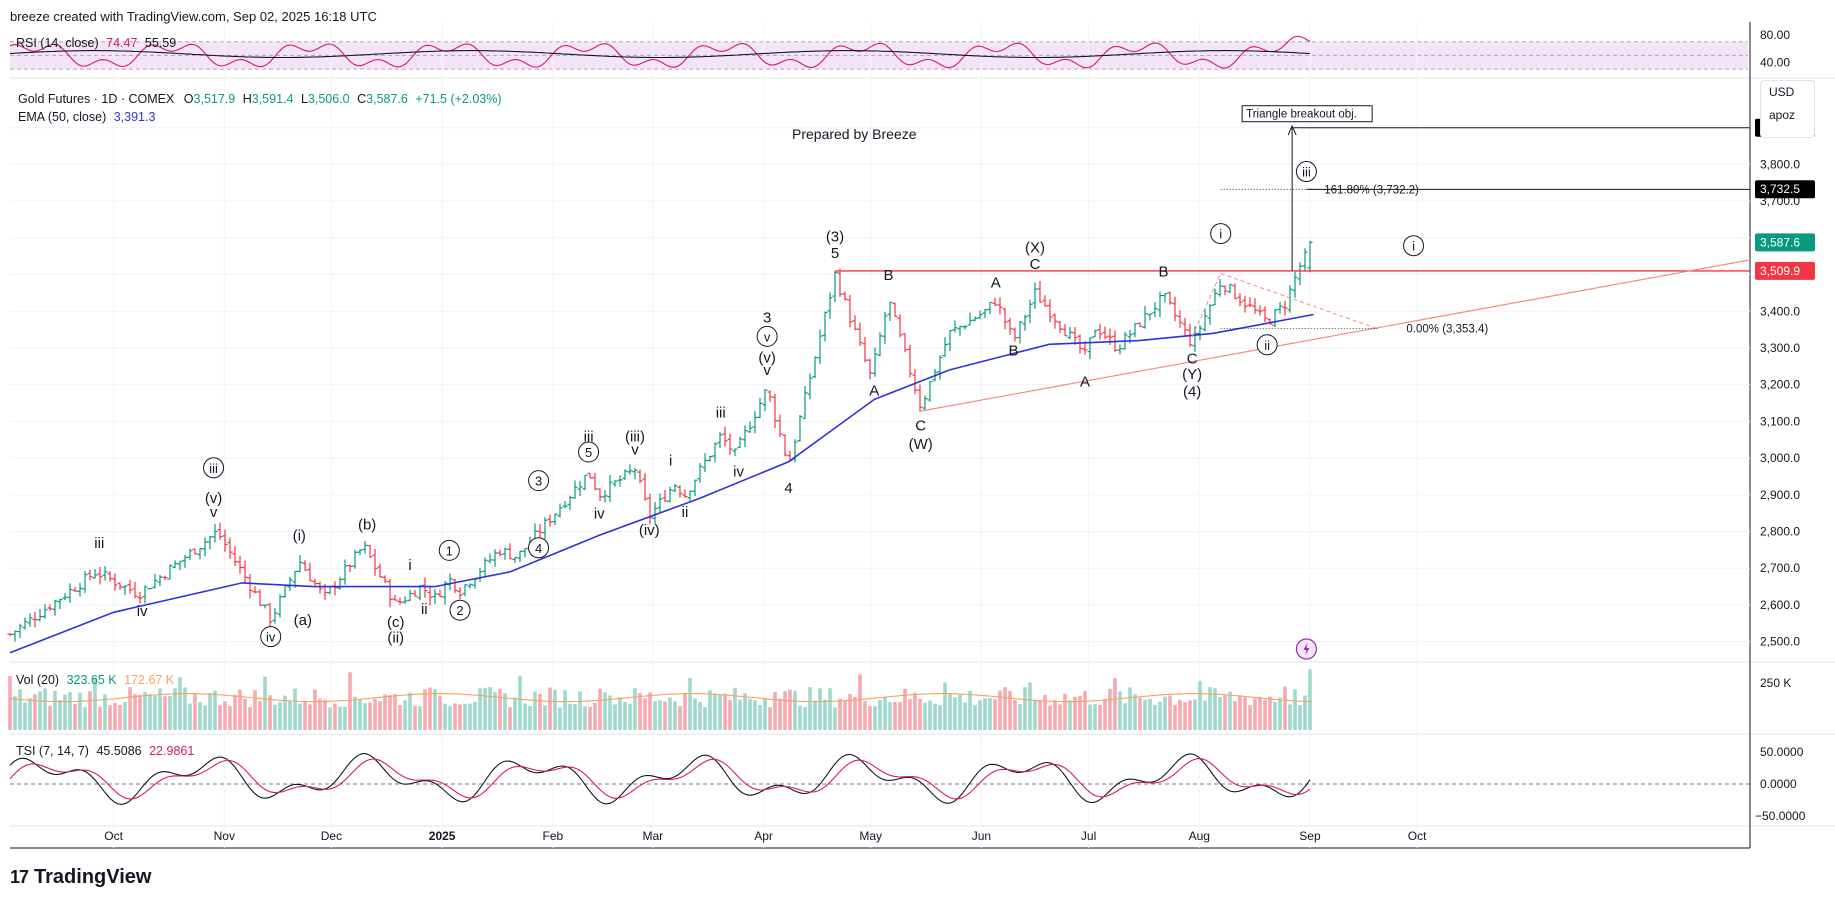  Describe the element at coordinates (1780, 348) in the screenshot. I see `y-tick-label: 3,300.0` at that location.